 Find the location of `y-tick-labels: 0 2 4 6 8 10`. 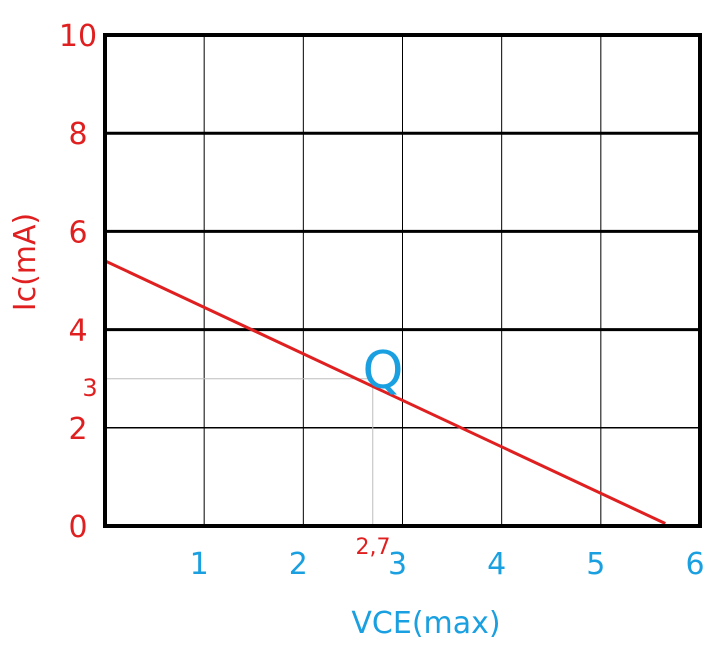

y-tick-labels: 0 2 4 6 8 10 is located at coordinates (78, 282).